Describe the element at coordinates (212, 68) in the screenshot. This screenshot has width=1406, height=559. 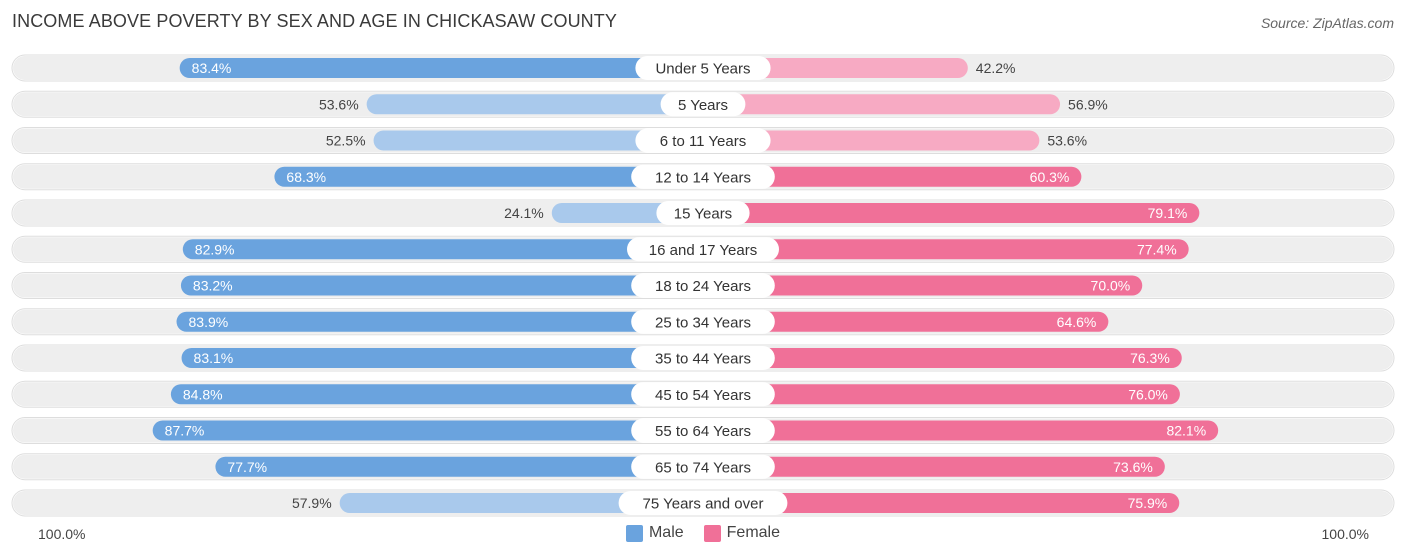
I see `male-value-label: 83.4%` at that location.